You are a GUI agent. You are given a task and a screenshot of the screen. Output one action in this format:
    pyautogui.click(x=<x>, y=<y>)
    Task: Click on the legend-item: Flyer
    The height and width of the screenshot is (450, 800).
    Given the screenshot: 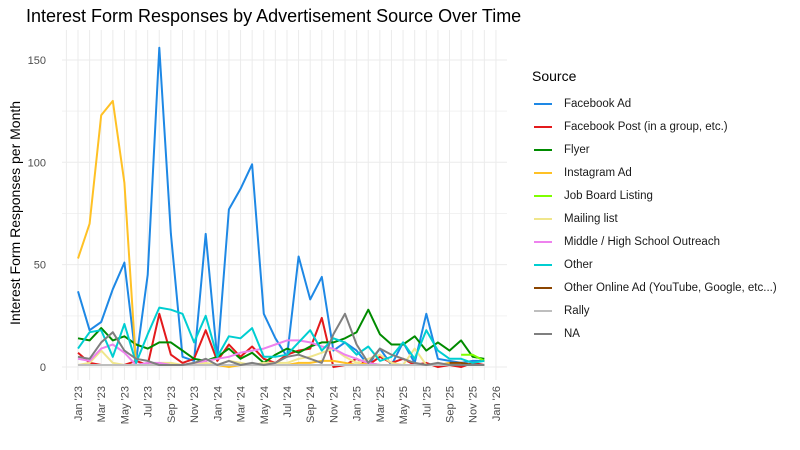 What is the action you would take?
    pyautogui.click(x=654, y=149)
    